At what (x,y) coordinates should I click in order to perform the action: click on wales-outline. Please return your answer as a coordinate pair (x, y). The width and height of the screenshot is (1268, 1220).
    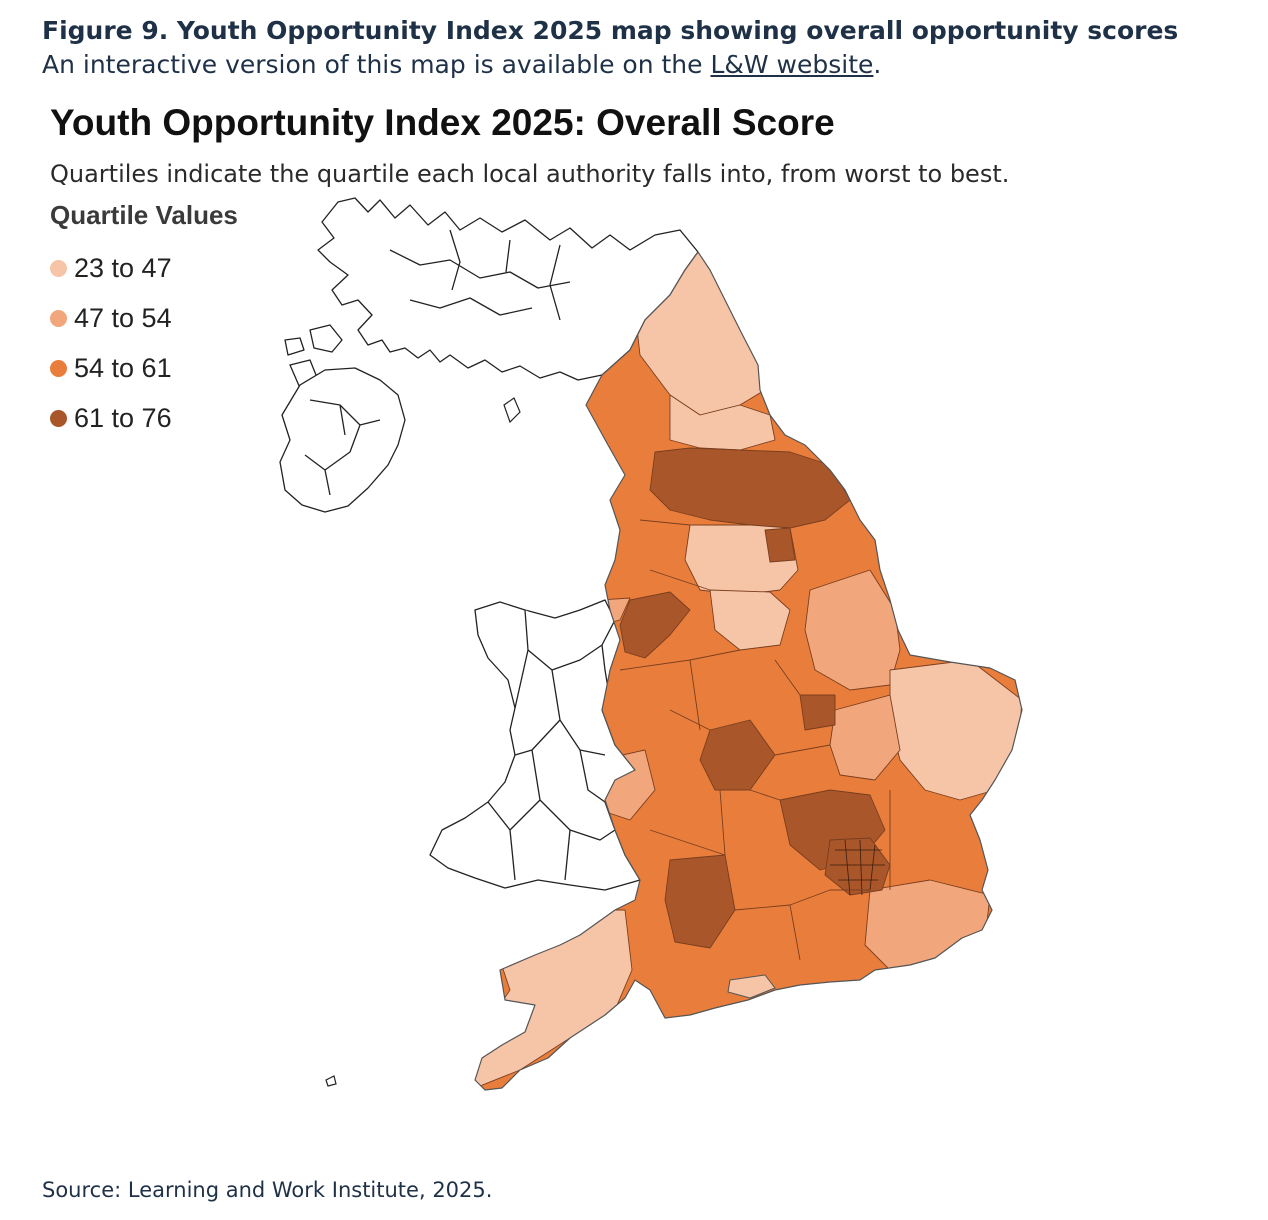
    Looking at the image, I should click on (535, 745).